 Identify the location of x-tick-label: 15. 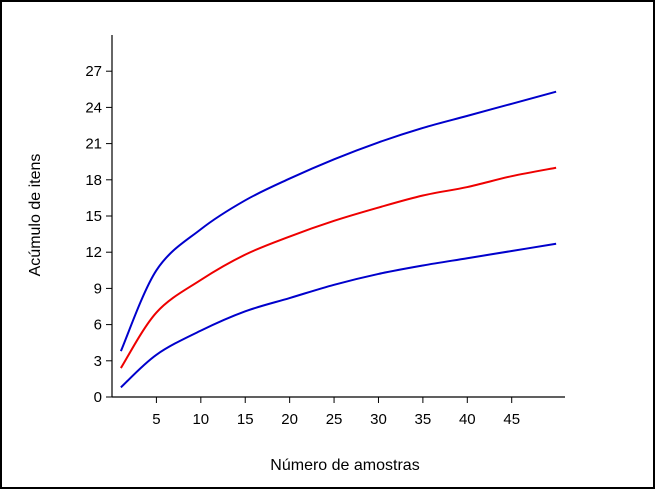
(245, 419).